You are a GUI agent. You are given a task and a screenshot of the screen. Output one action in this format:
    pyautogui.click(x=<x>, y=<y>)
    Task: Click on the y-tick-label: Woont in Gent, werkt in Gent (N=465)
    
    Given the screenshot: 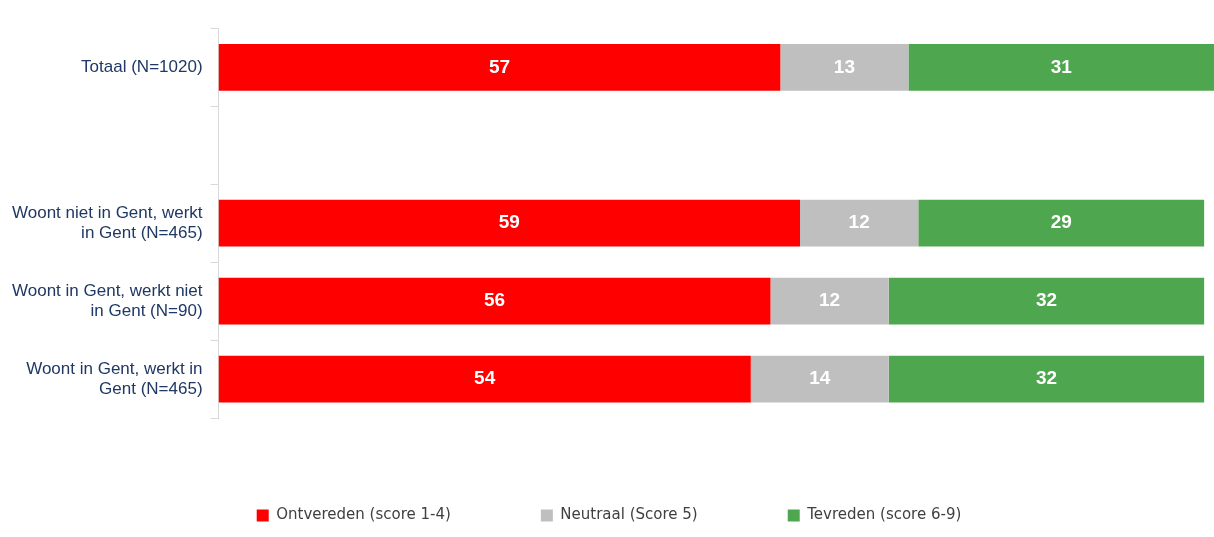 What is the action you would take?
    pyautogui.click(x=114, y=378)
    